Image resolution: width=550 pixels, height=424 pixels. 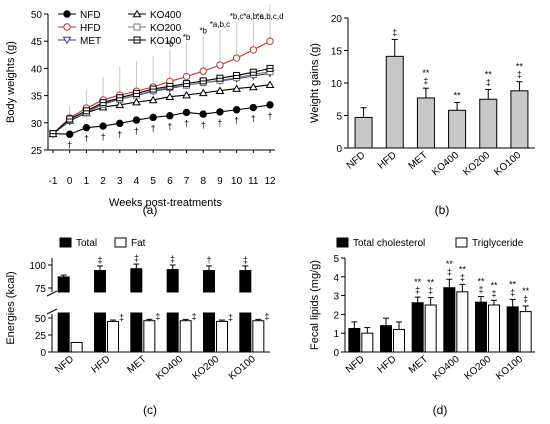 What do you see at coordinates (90, 15) in the screenshot?
I see `a-legend-label: NFD` at bounding box center [90, 15].